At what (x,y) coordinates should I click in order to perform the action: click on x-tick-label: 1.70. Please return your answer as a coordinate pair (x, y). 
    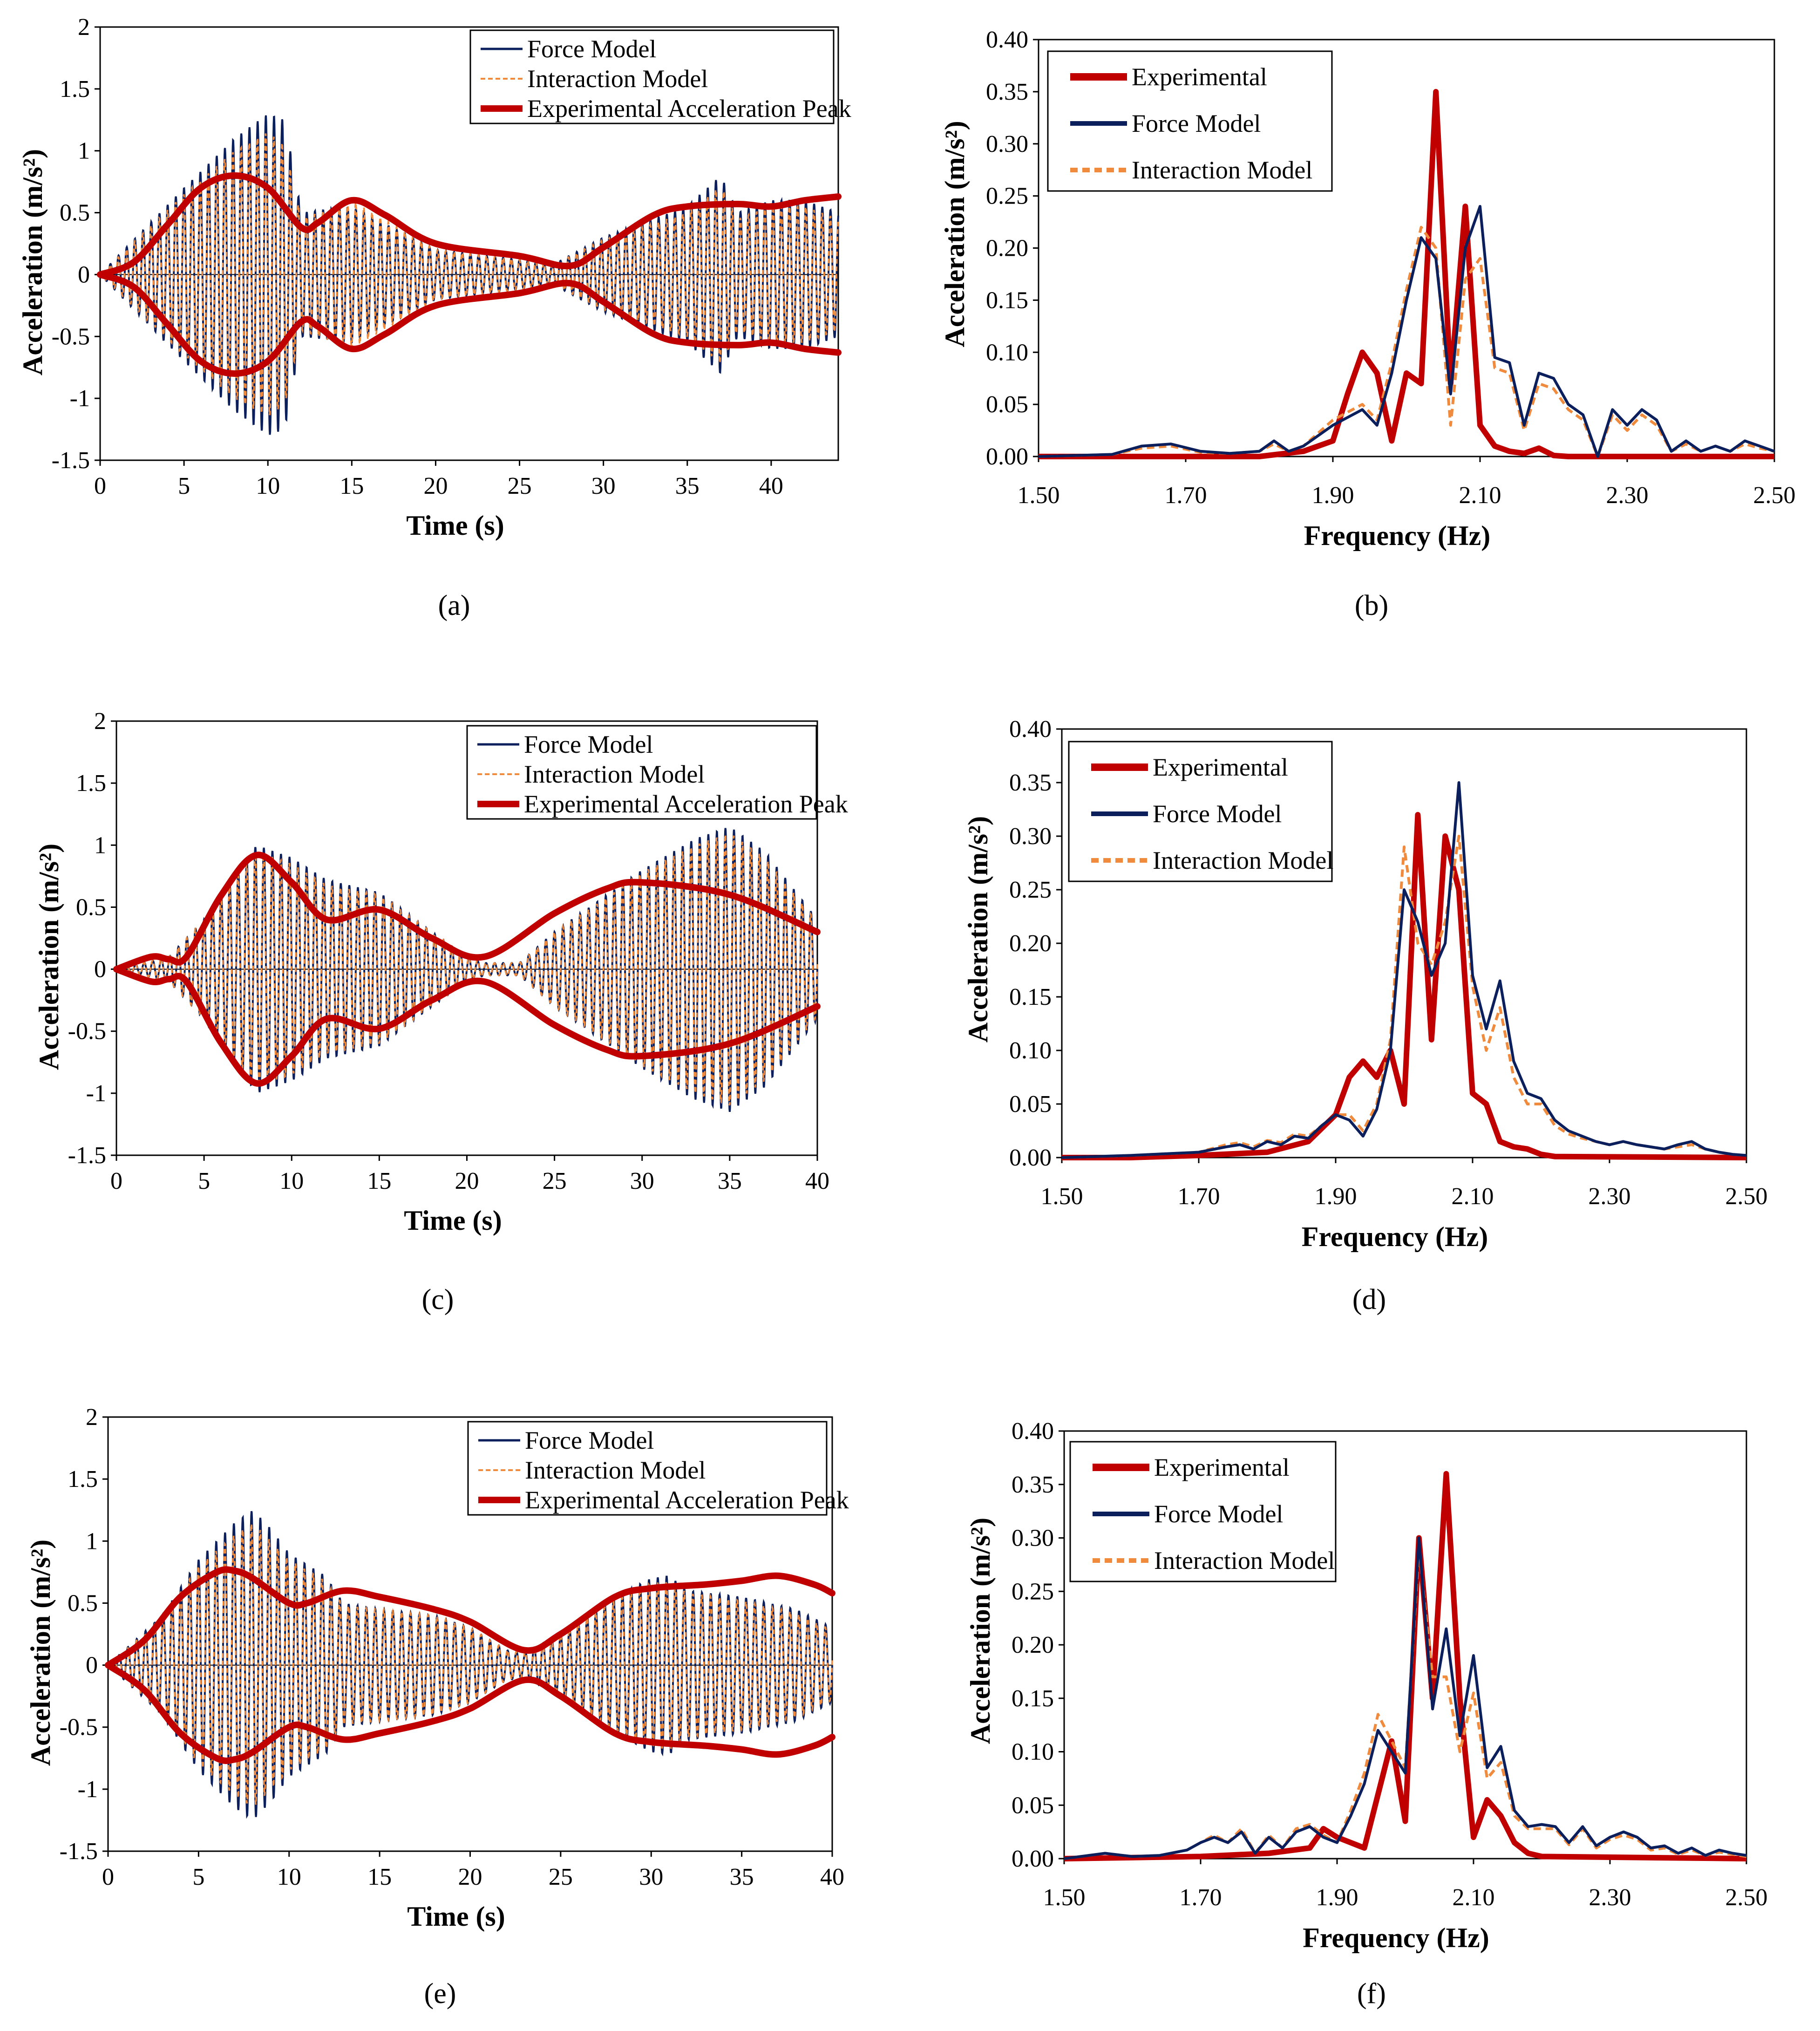
    Looking at the image, I should click on (1186, 495).